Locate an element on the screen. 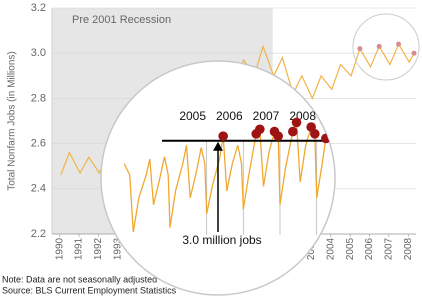  x-tick-label: 2005 is located at coordinates (350, 248).